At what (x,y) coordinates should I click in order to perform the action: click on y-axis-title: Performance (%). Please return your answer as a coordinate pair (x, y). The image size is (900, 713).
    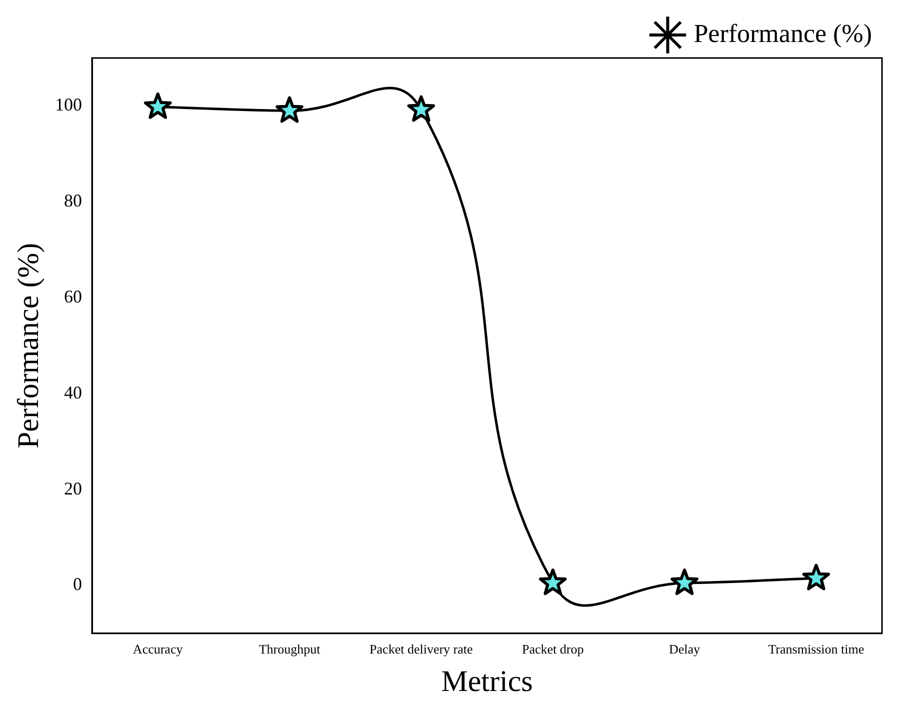
    Looking at the image, I should click on (28, 345).